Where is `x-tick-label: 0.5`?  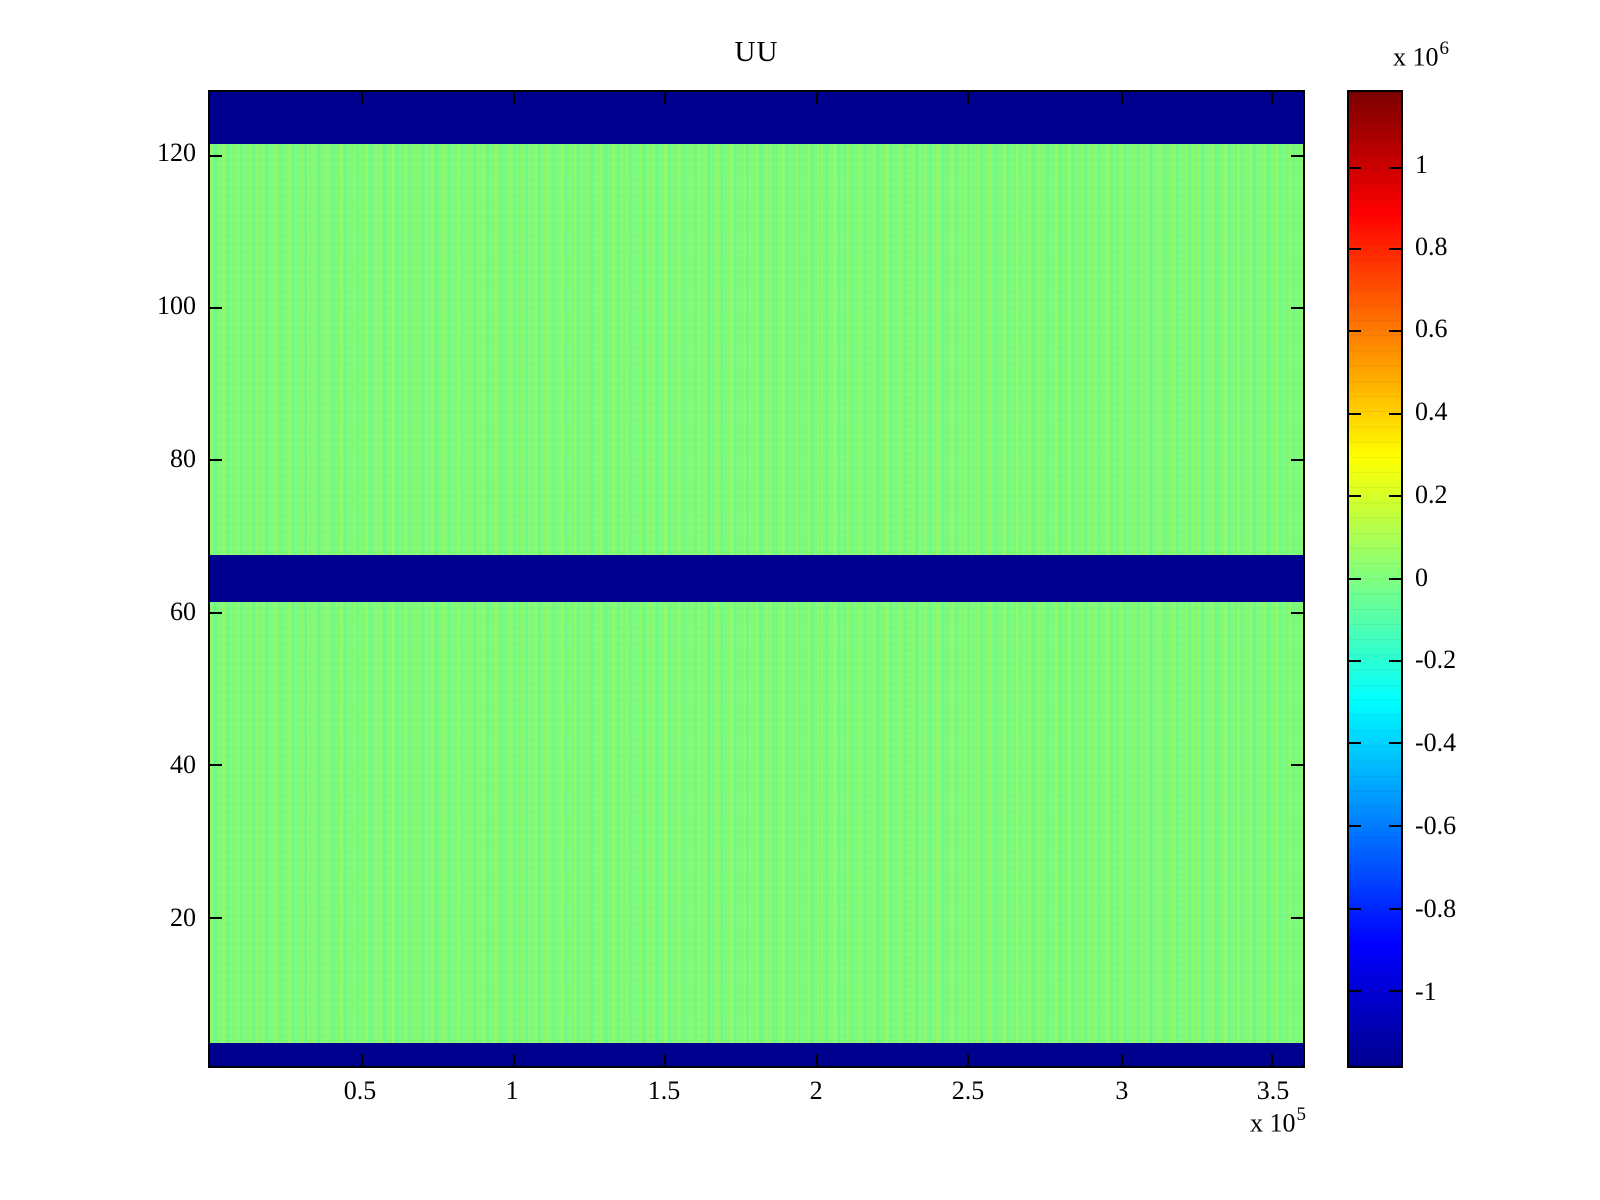 x-tick-label: 0.5 is located at coordinates (360, 1090).